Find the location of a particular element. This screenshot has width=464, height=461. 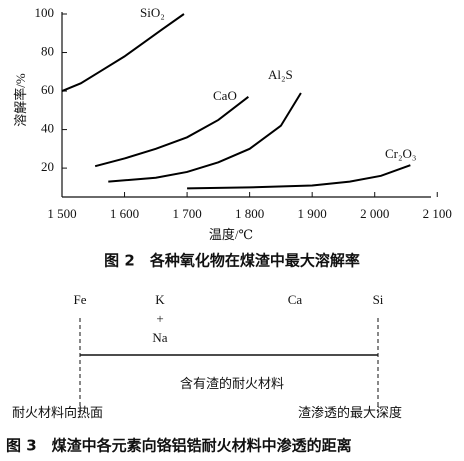

element-label: K is located at coordinates (160, 299).